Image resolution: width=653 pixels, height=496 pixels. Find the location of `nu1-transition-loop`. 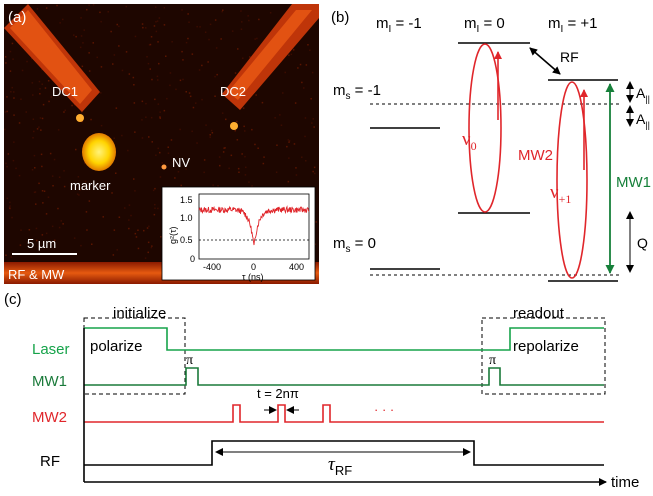

nu1-transition-loop is located at coordinates (572, 180).